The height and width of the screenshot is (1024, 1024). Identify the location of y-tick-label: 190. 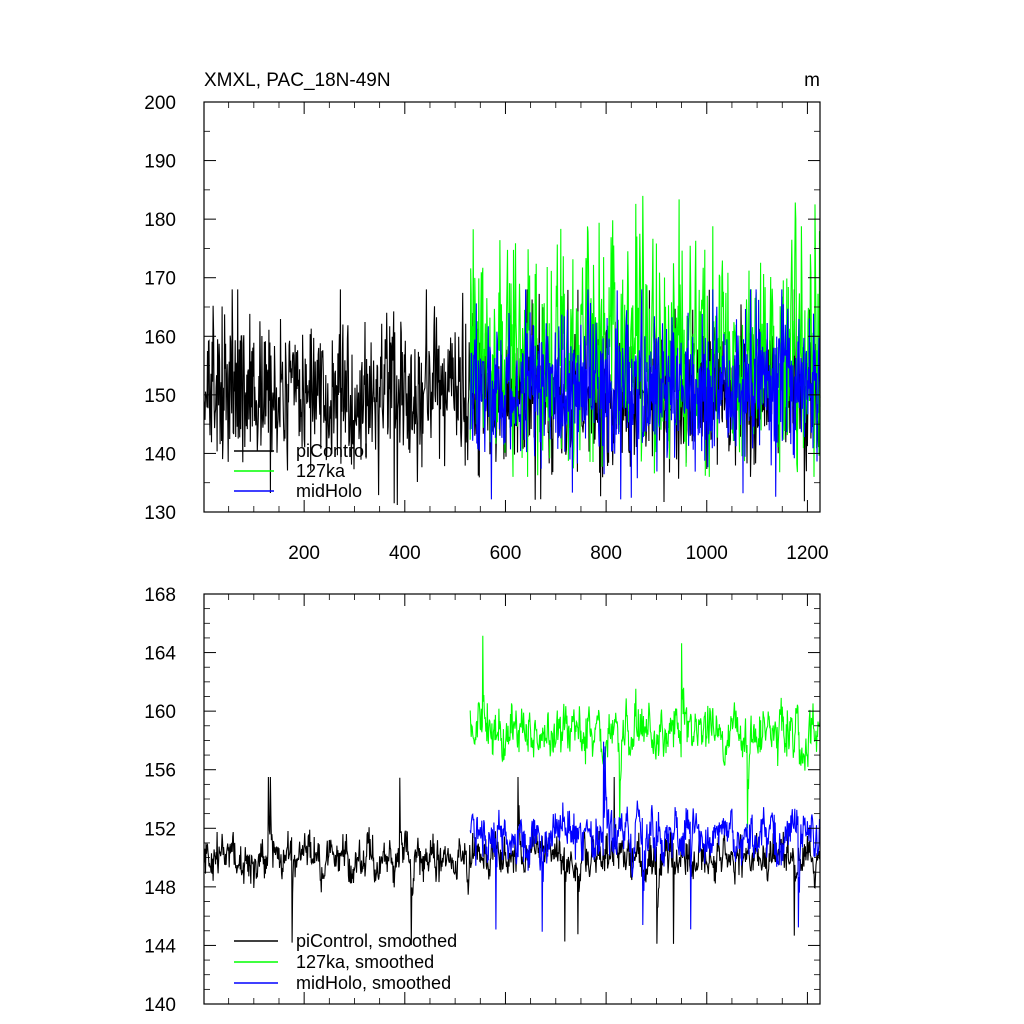
(160, 162).